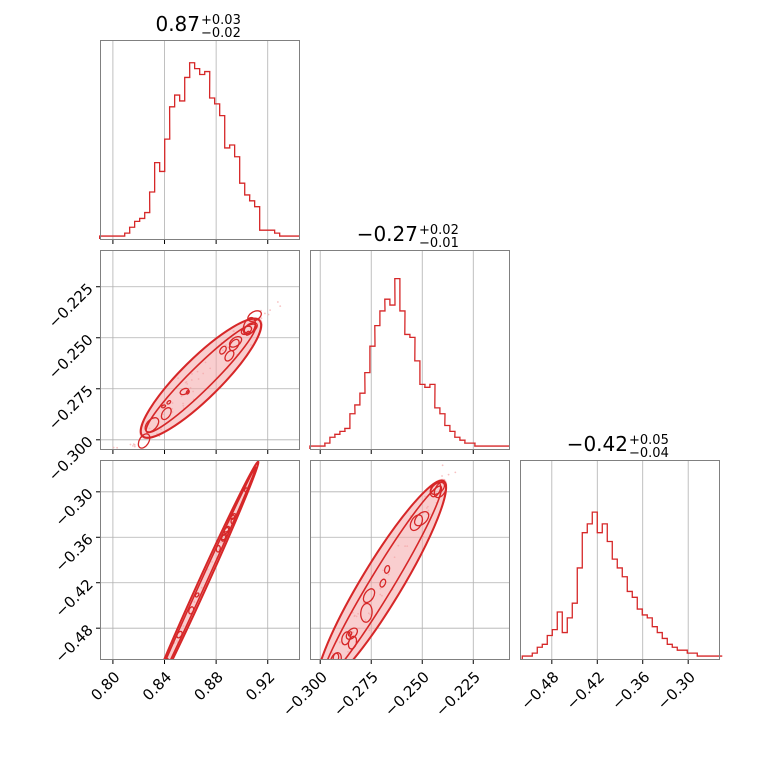  Describe the element at coordinates (439, 243) in the screenshot. I see `title-param-1-minus: −0.01` at that location.